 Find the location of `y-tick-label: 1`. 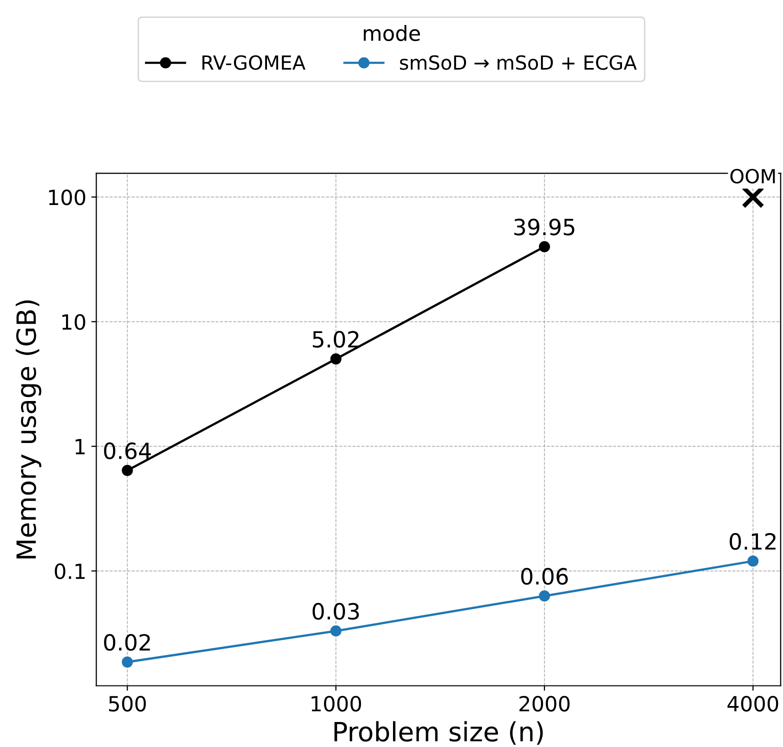

y-tick-label: 1 is located at coordinates (80, 446).